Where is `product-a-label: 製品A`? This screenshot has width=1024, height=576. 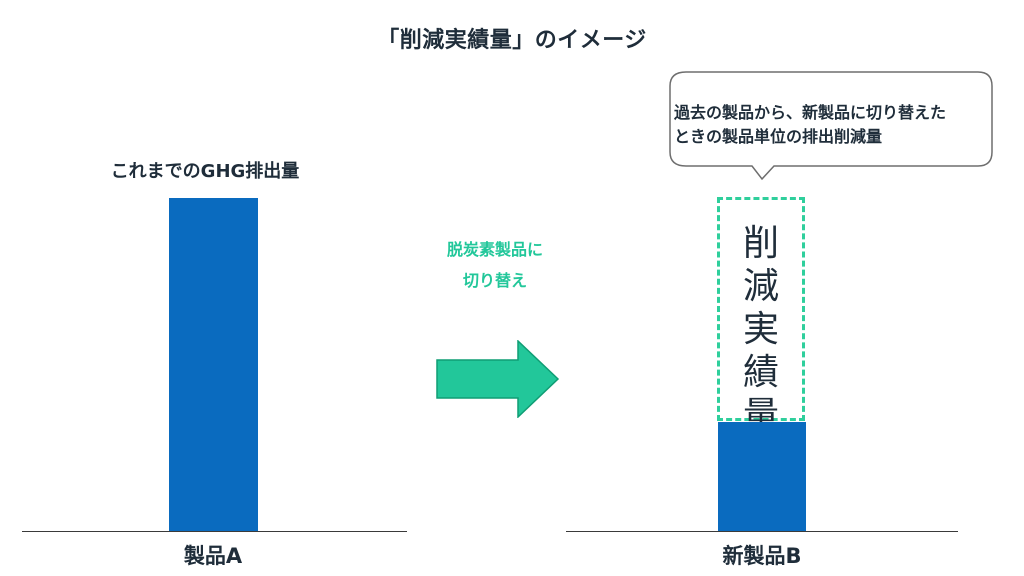 product-a-label: 製品A is located at coordinates (213, 556).